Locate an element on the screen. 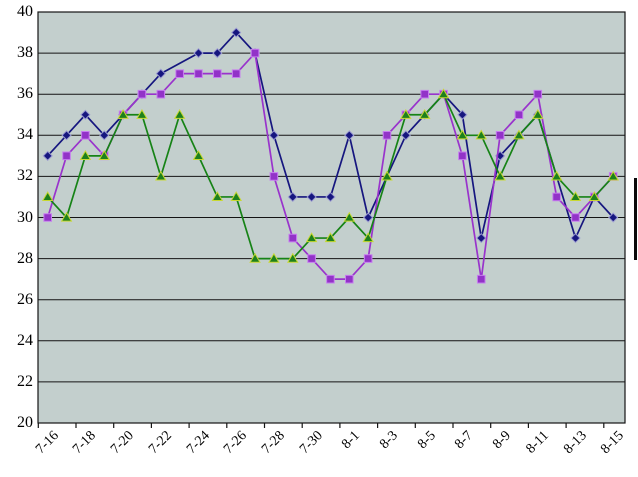 The image size is (638, 477). y-axis-label: 24 is located at coordinates (25, 340).